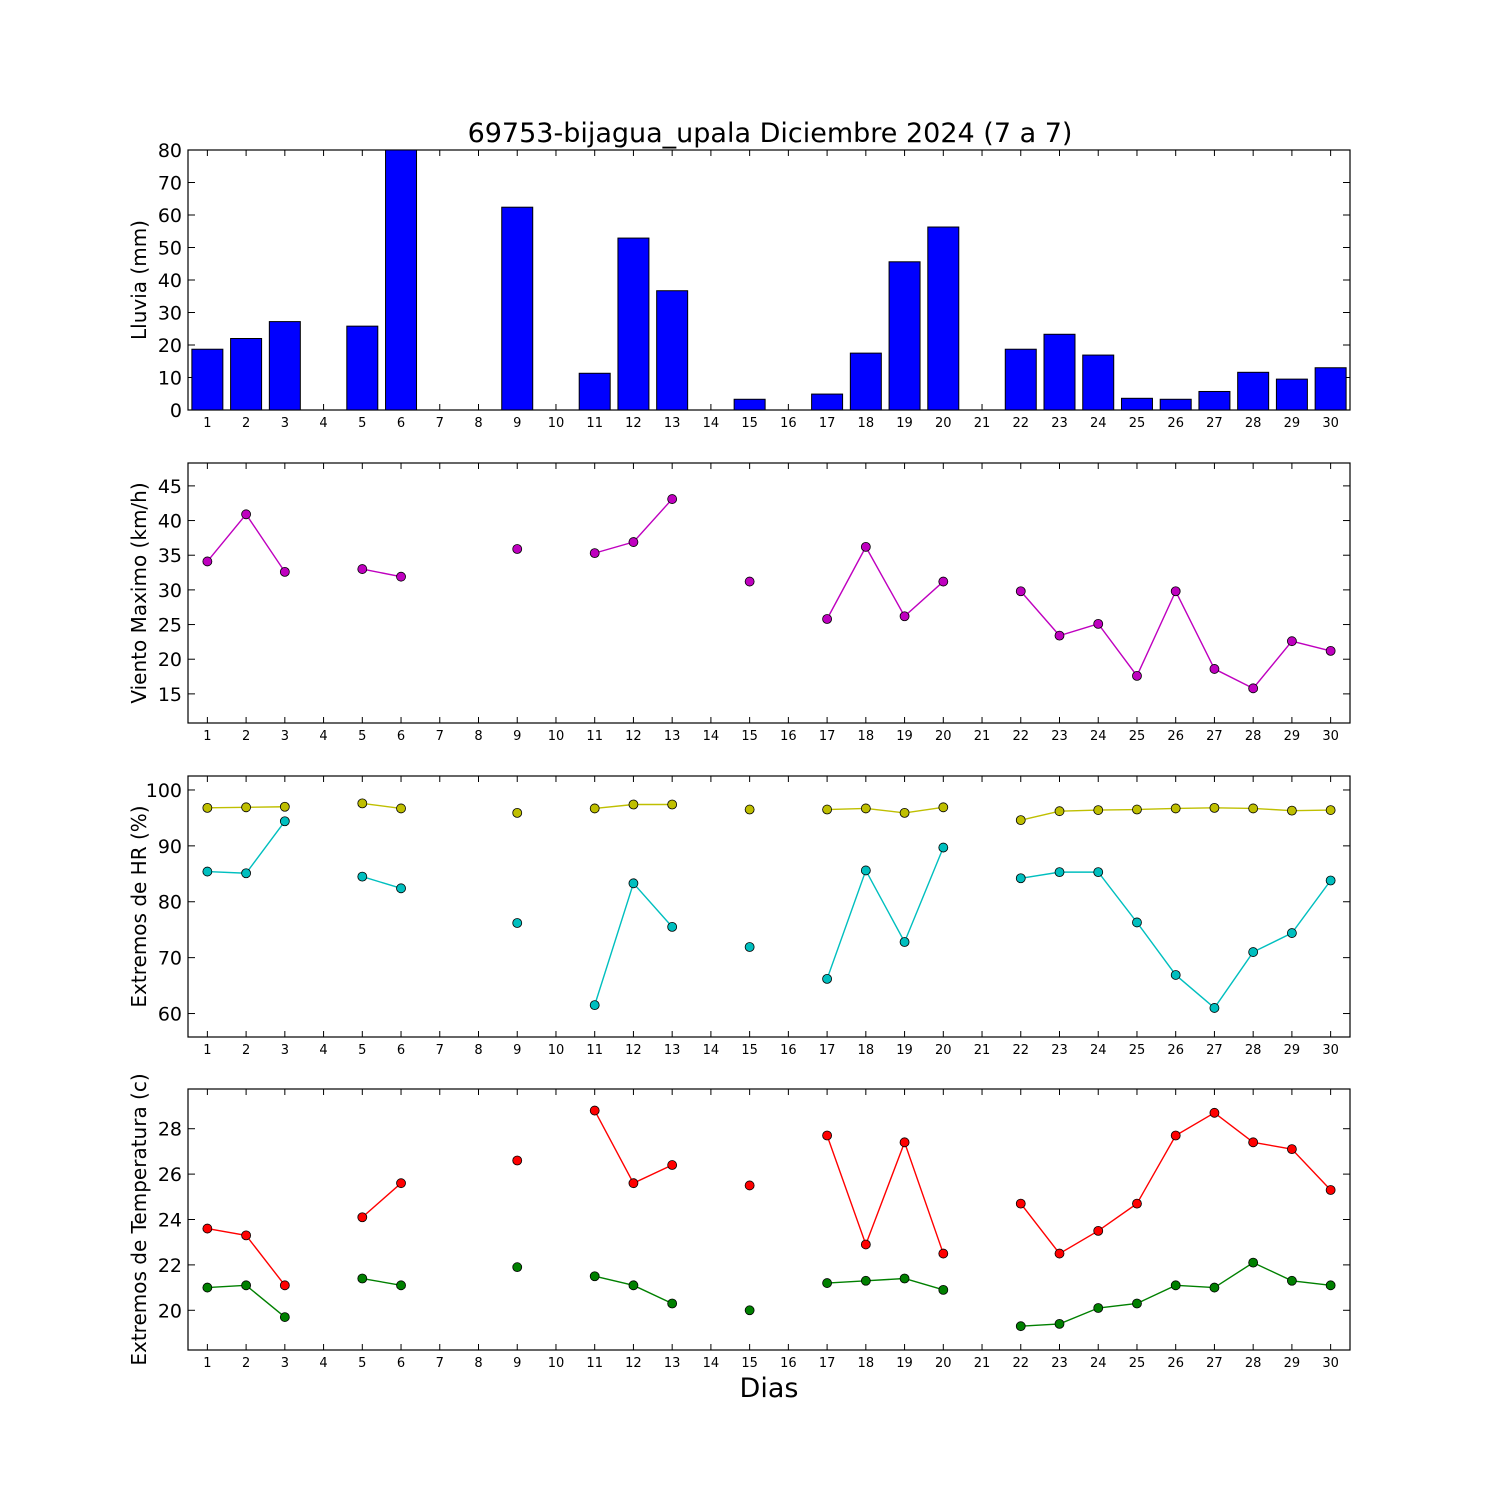  Describe the element at coordinates (904, 1050) in the screenshot. I see `x-tick-label: 19` at that location.